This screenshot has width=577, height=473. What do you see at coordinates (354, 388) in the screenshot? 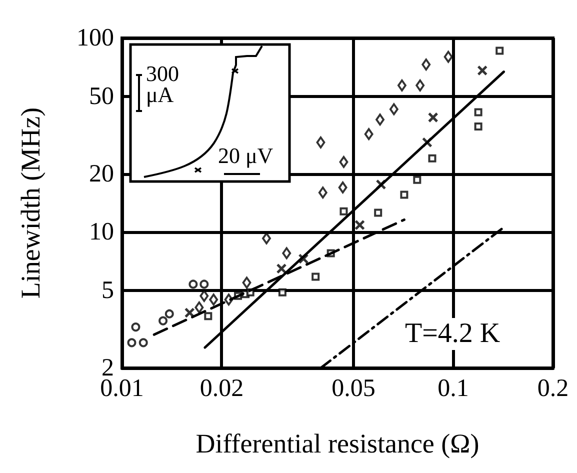
I see `x-tick-label: 0.05` at bounding box center [354, 388].